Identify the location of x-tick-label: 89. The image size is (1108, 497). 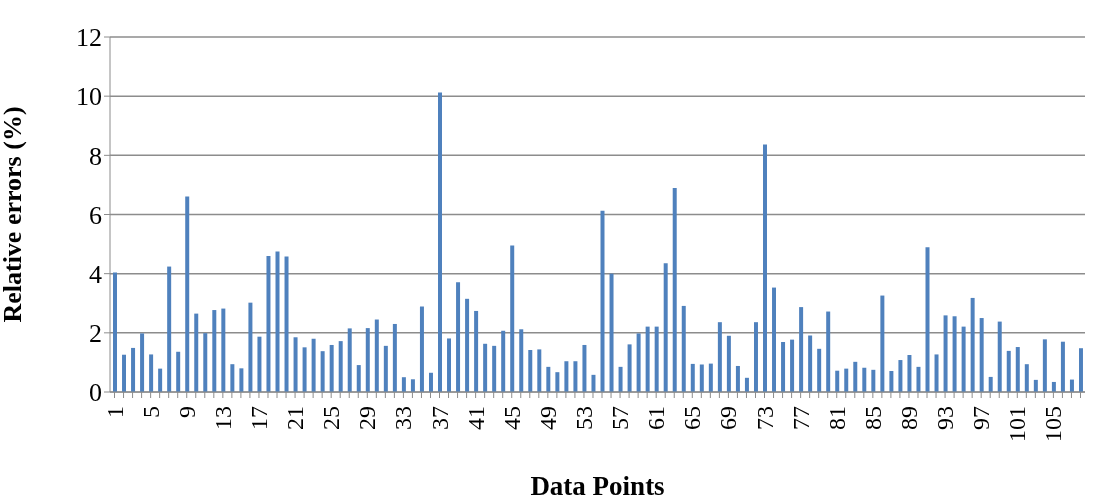
(908, 418).